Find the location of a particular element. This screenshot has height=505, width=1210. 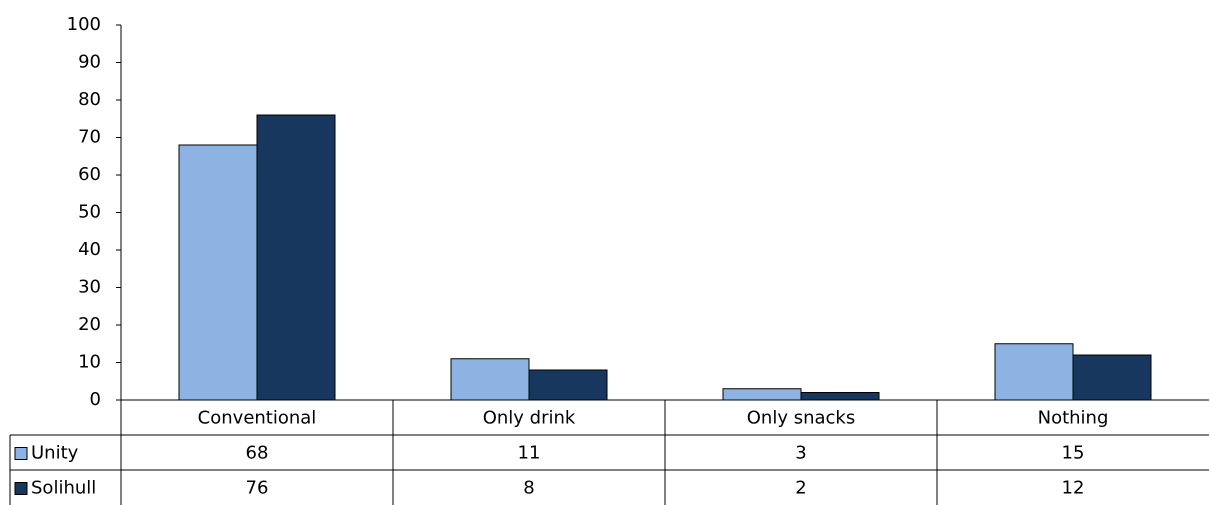

x-tick-label: Nothing is located at coordinates (1073, 418).